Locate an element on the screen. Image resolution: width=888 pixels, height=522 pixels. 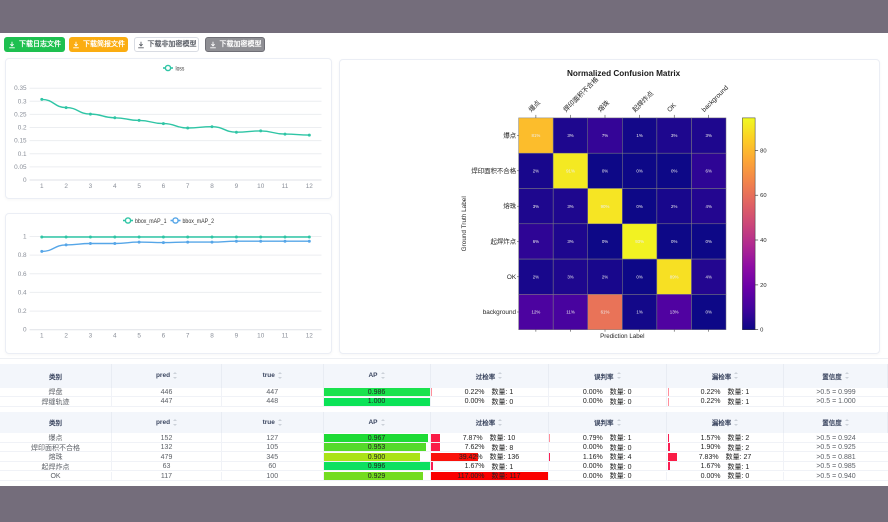
svg-text: Ground Truth Label is located at coordinates (464, 223).